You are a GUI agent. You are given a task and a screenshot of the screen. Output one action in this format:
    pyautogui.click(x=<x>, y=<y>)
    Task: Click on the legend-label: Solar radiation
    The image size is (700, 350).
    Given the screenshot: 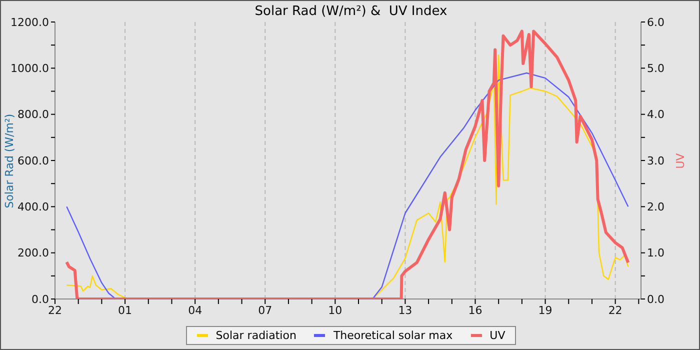 What is the action you would take?
    pyautogui.click(x=256, y=335)
    